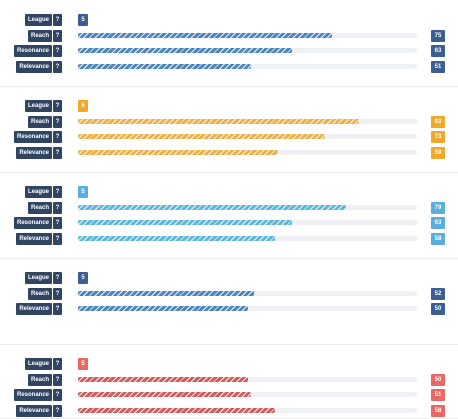 The height and width of the screenshot is (419, 458). I want to click on resonance-value-badge: 73, so click(438, 137).